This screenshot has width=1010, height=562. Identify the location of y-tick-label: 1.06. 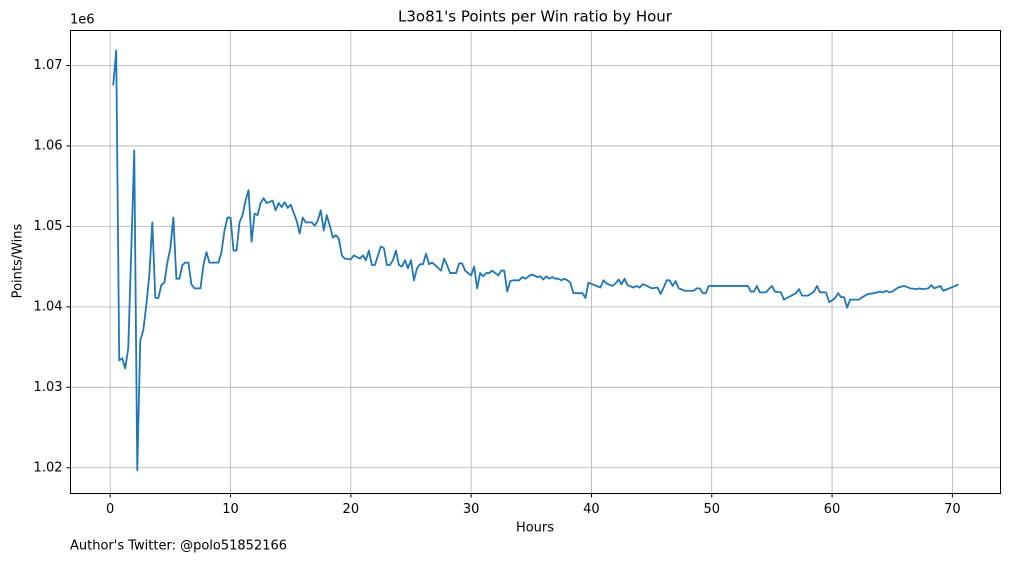
(48, 145).